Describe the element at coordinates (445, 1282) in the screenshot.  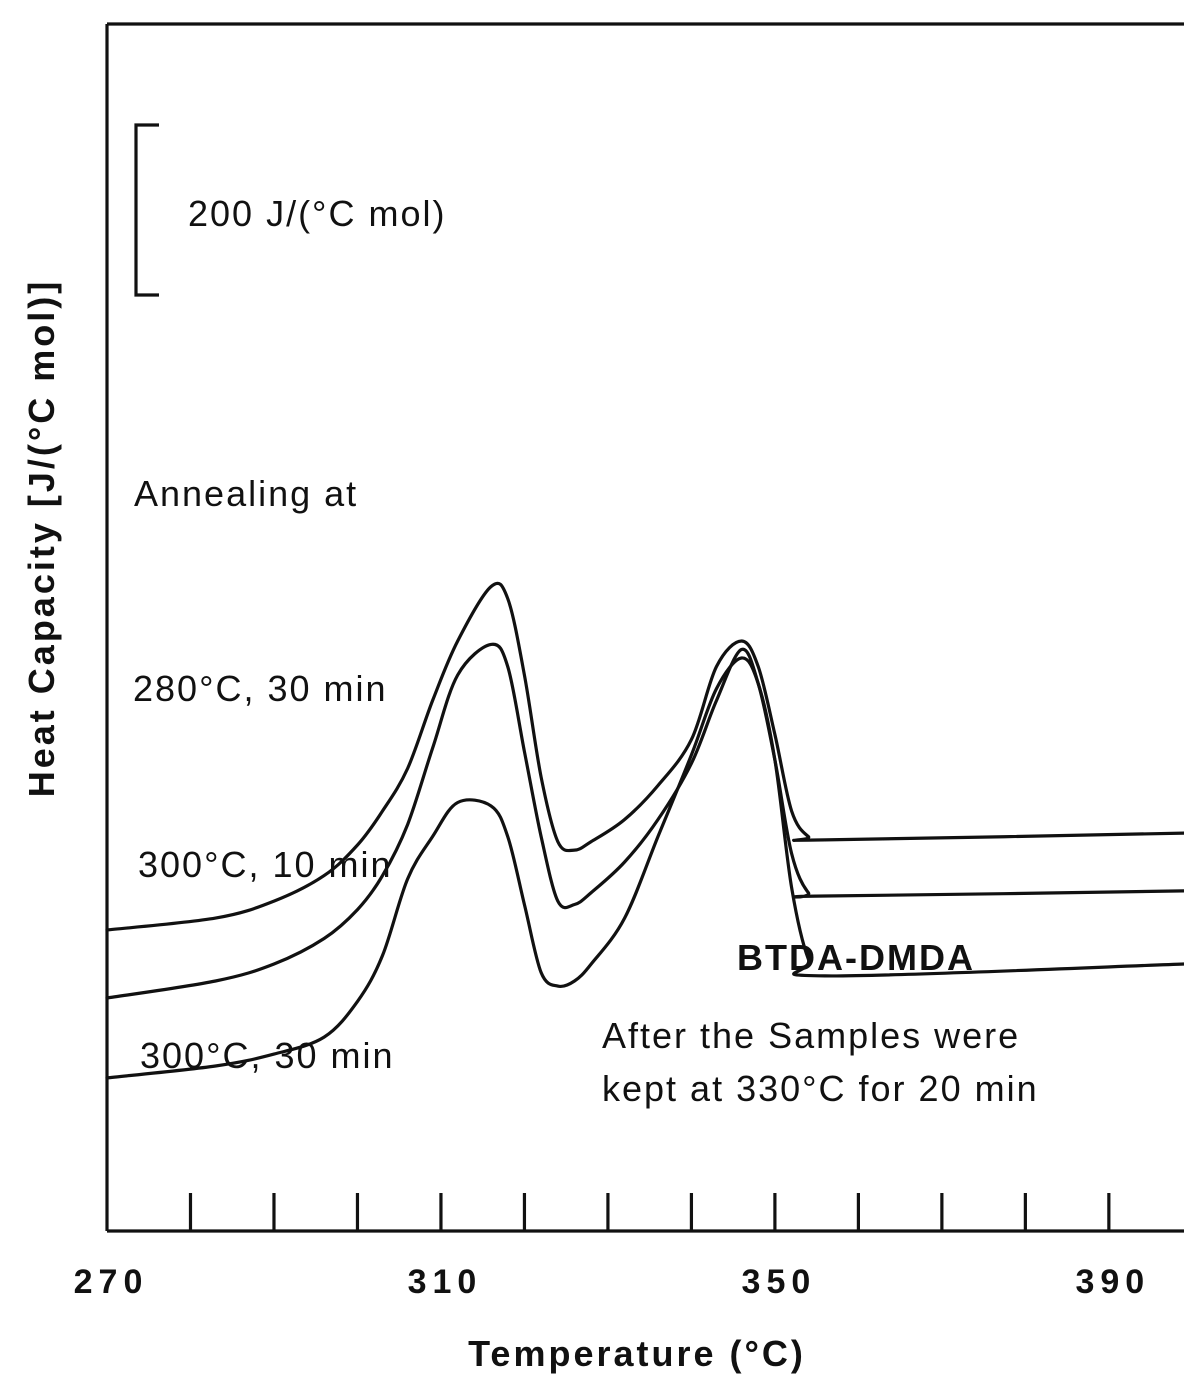
I see `x-tick-label-310: 310` at that location.